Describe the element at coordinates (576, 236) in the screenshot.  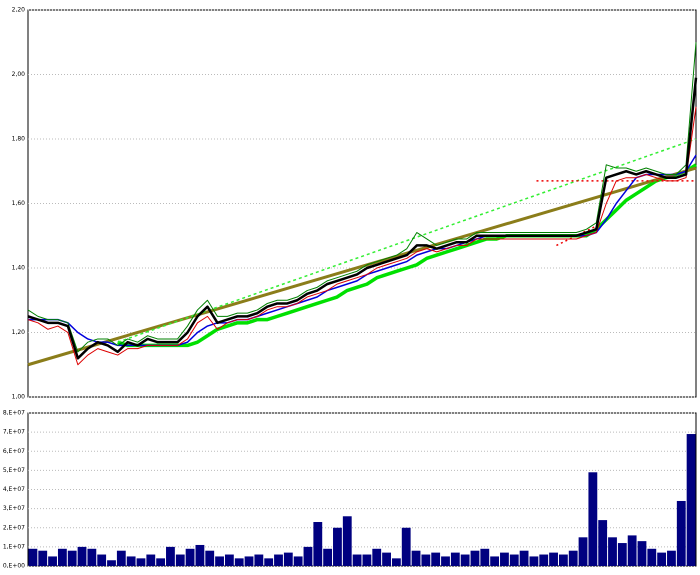
I see `trend-line` at that location.